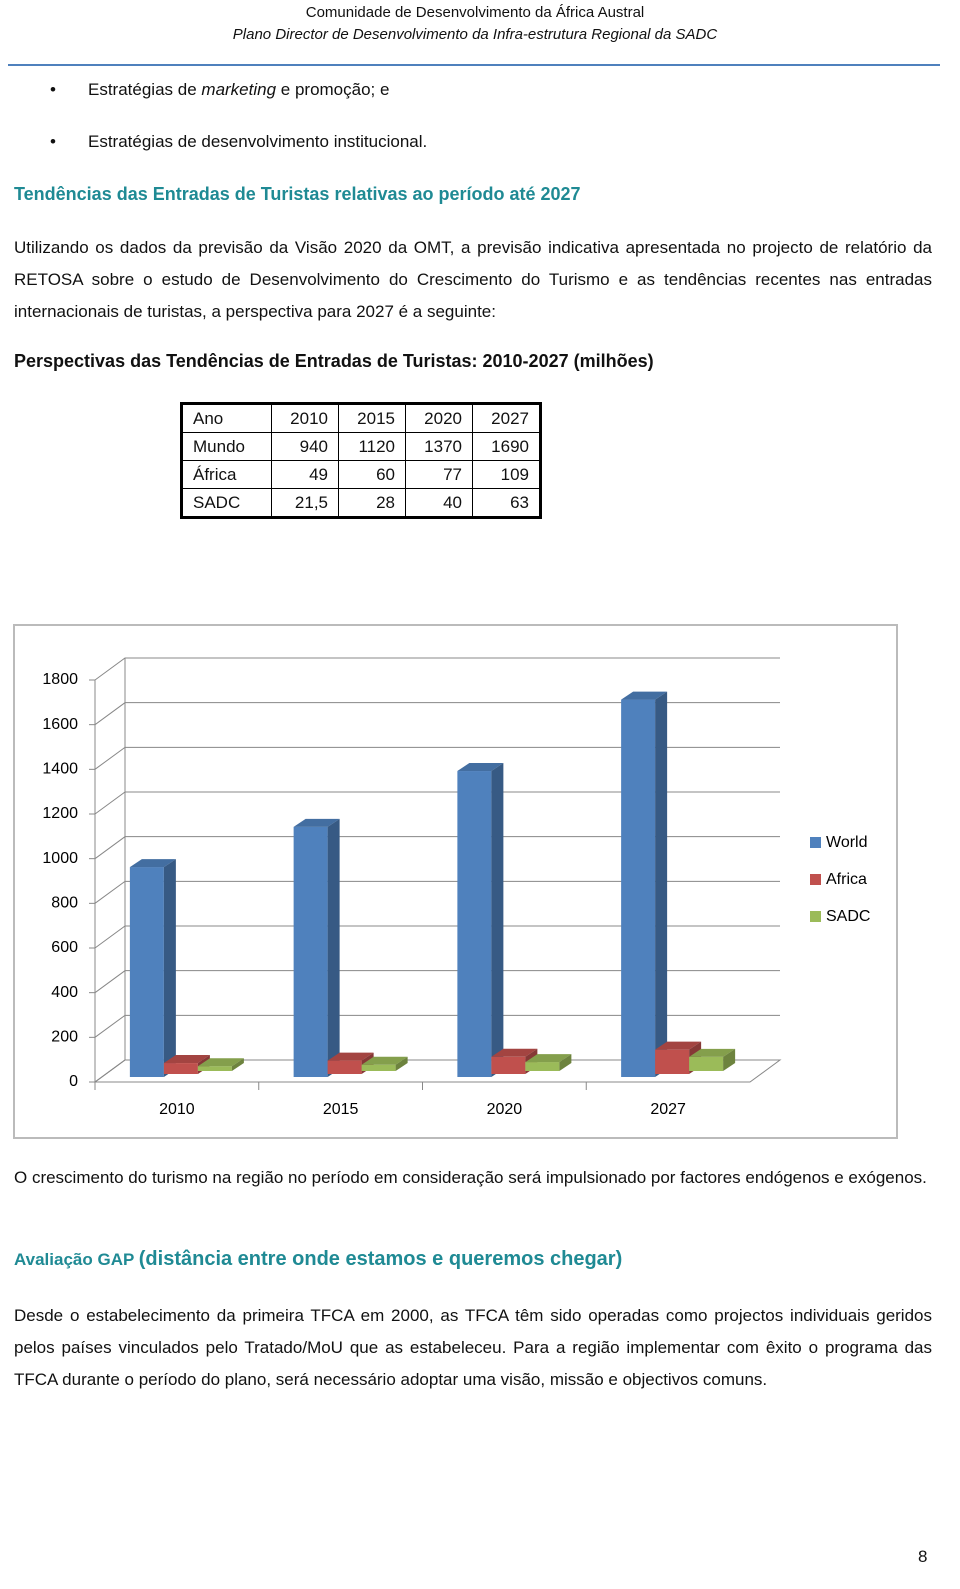  I want to click on text: e promoção; e, so click(333, 89).